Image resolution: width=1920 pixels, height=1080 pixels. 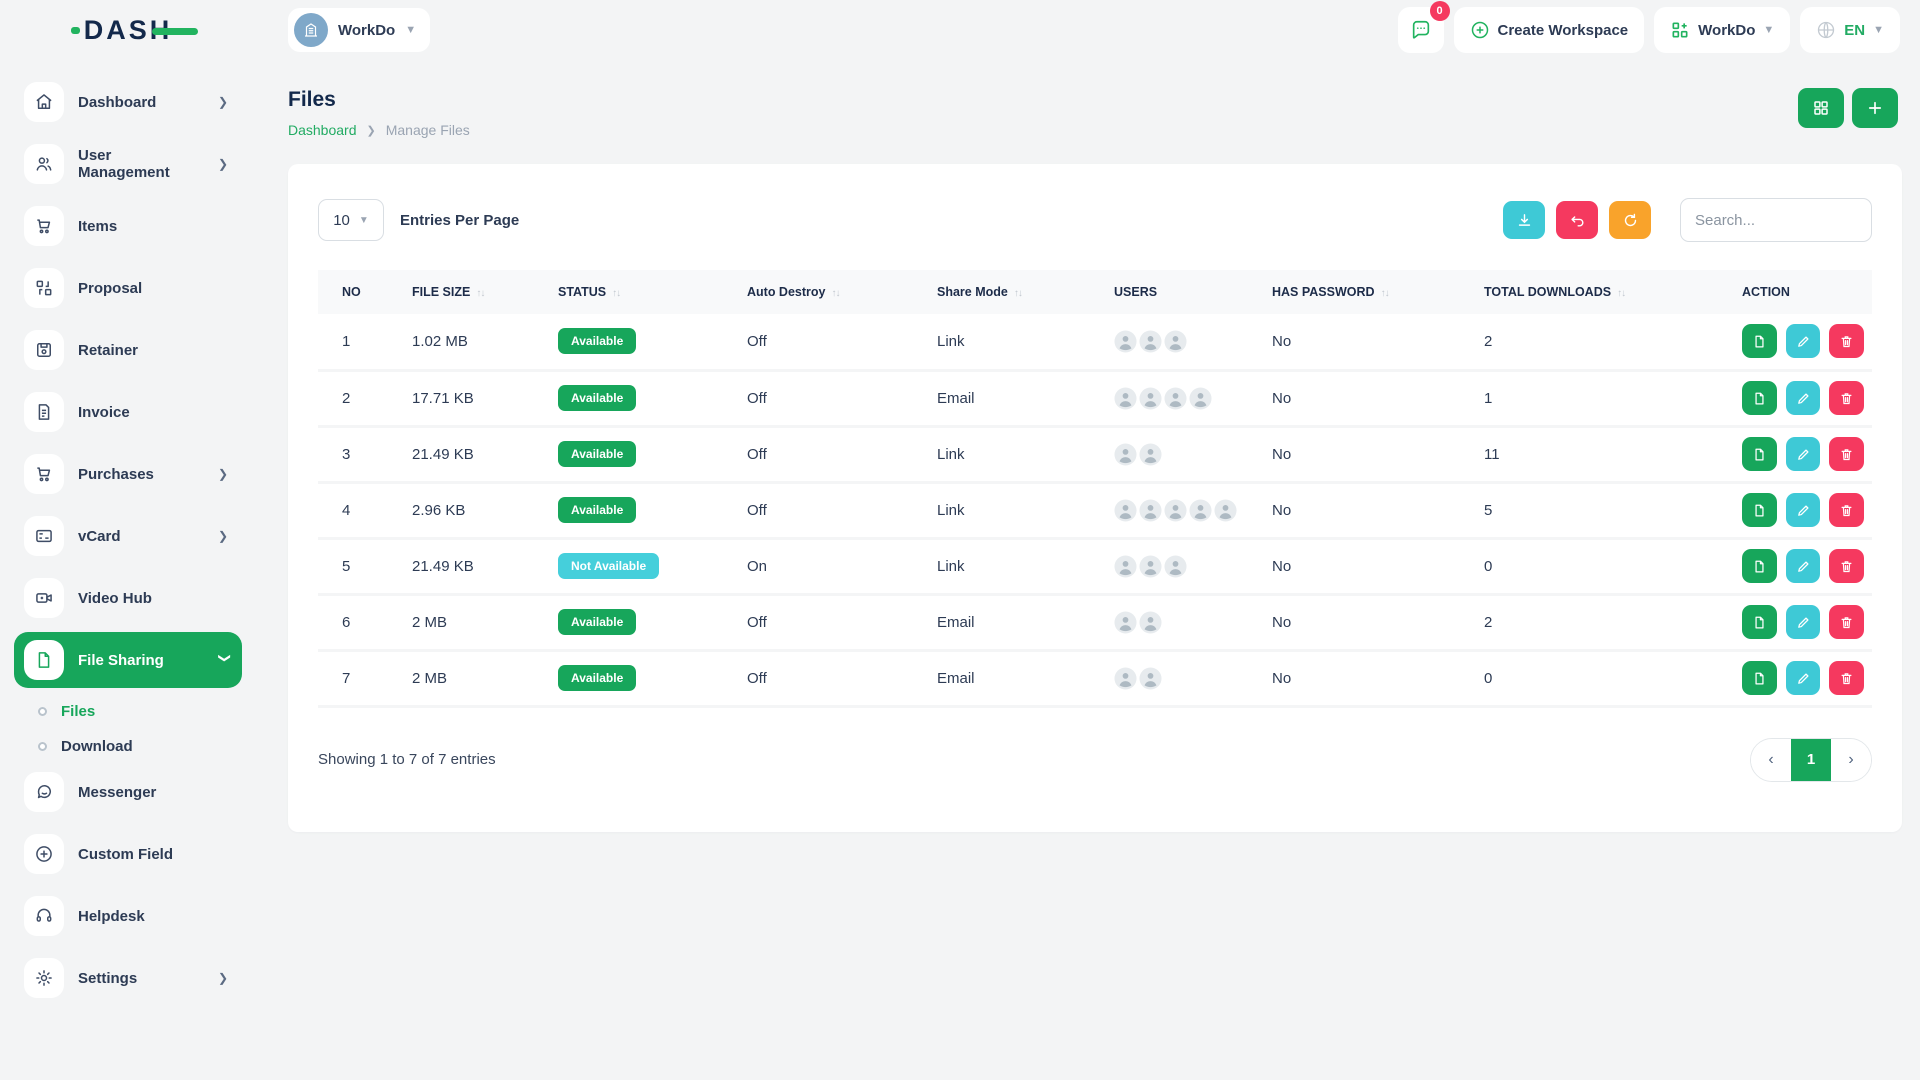 What do you see at coordinates (628, 567) in the screenshot?
I see `status-badge: Not Available` at bounding box center [628, 567].